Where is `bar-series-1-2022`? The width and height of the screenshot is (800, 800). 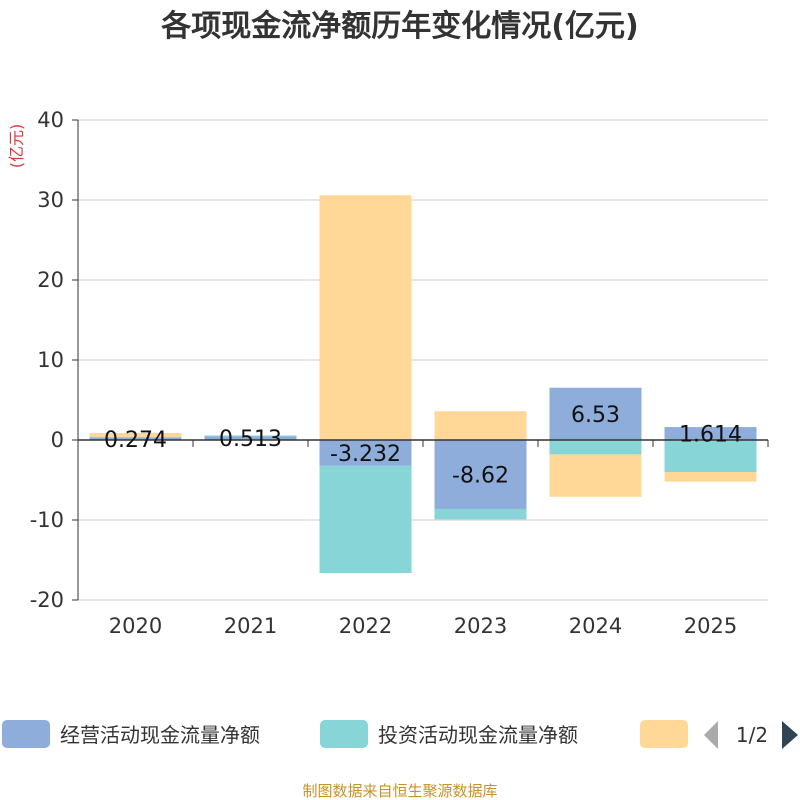 bar-series-1-2022 is located at coordinates (365, 519).